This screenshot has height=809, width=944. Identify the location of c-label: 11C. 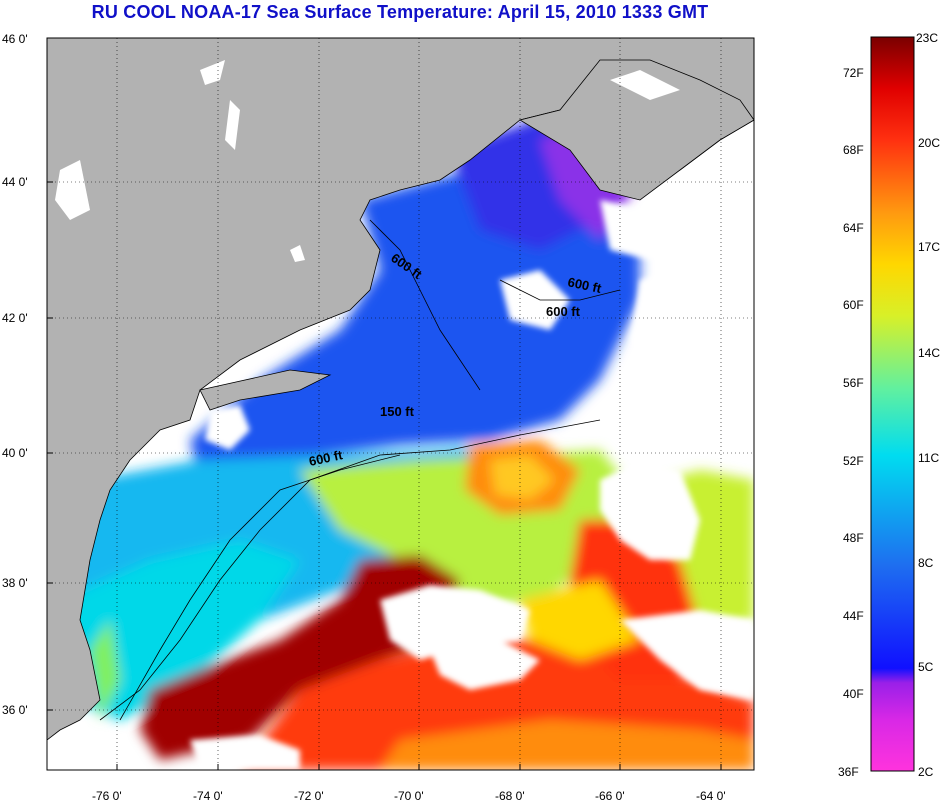
(928, 458).